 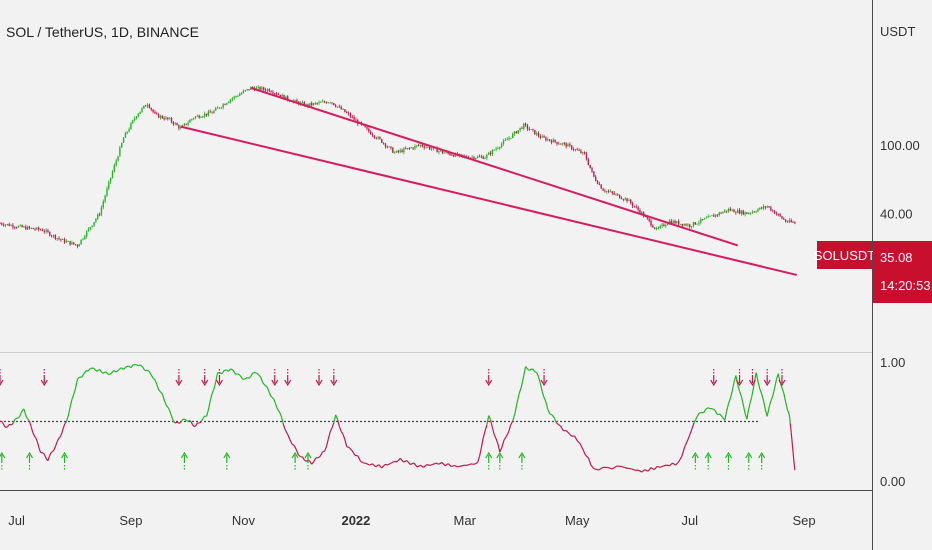 I want to click on ticker-badge, so click(x=844, y=255).